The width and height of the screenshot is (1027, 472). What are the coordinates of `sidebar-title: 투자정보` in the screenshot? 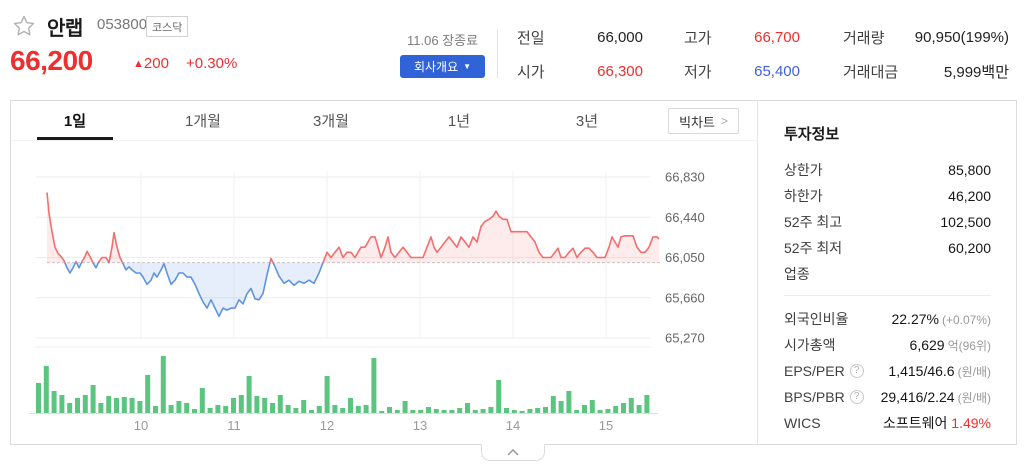 It's located at (812, 134).